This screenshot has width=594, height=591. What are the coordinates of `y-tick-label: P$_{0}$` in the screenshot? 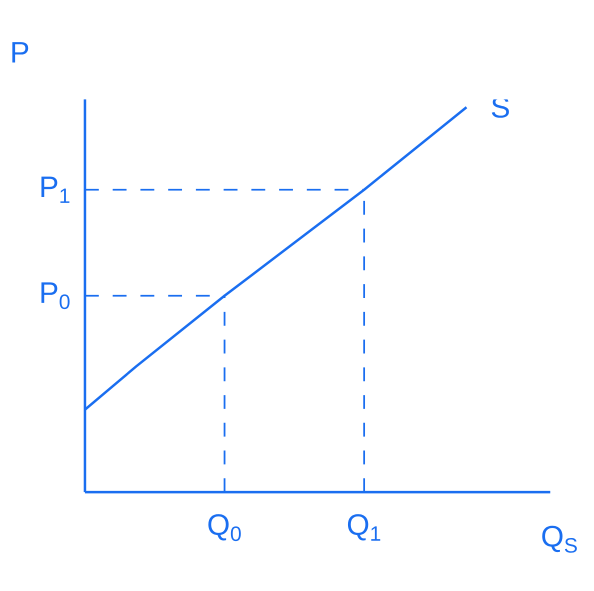 It's located at (55, 296).